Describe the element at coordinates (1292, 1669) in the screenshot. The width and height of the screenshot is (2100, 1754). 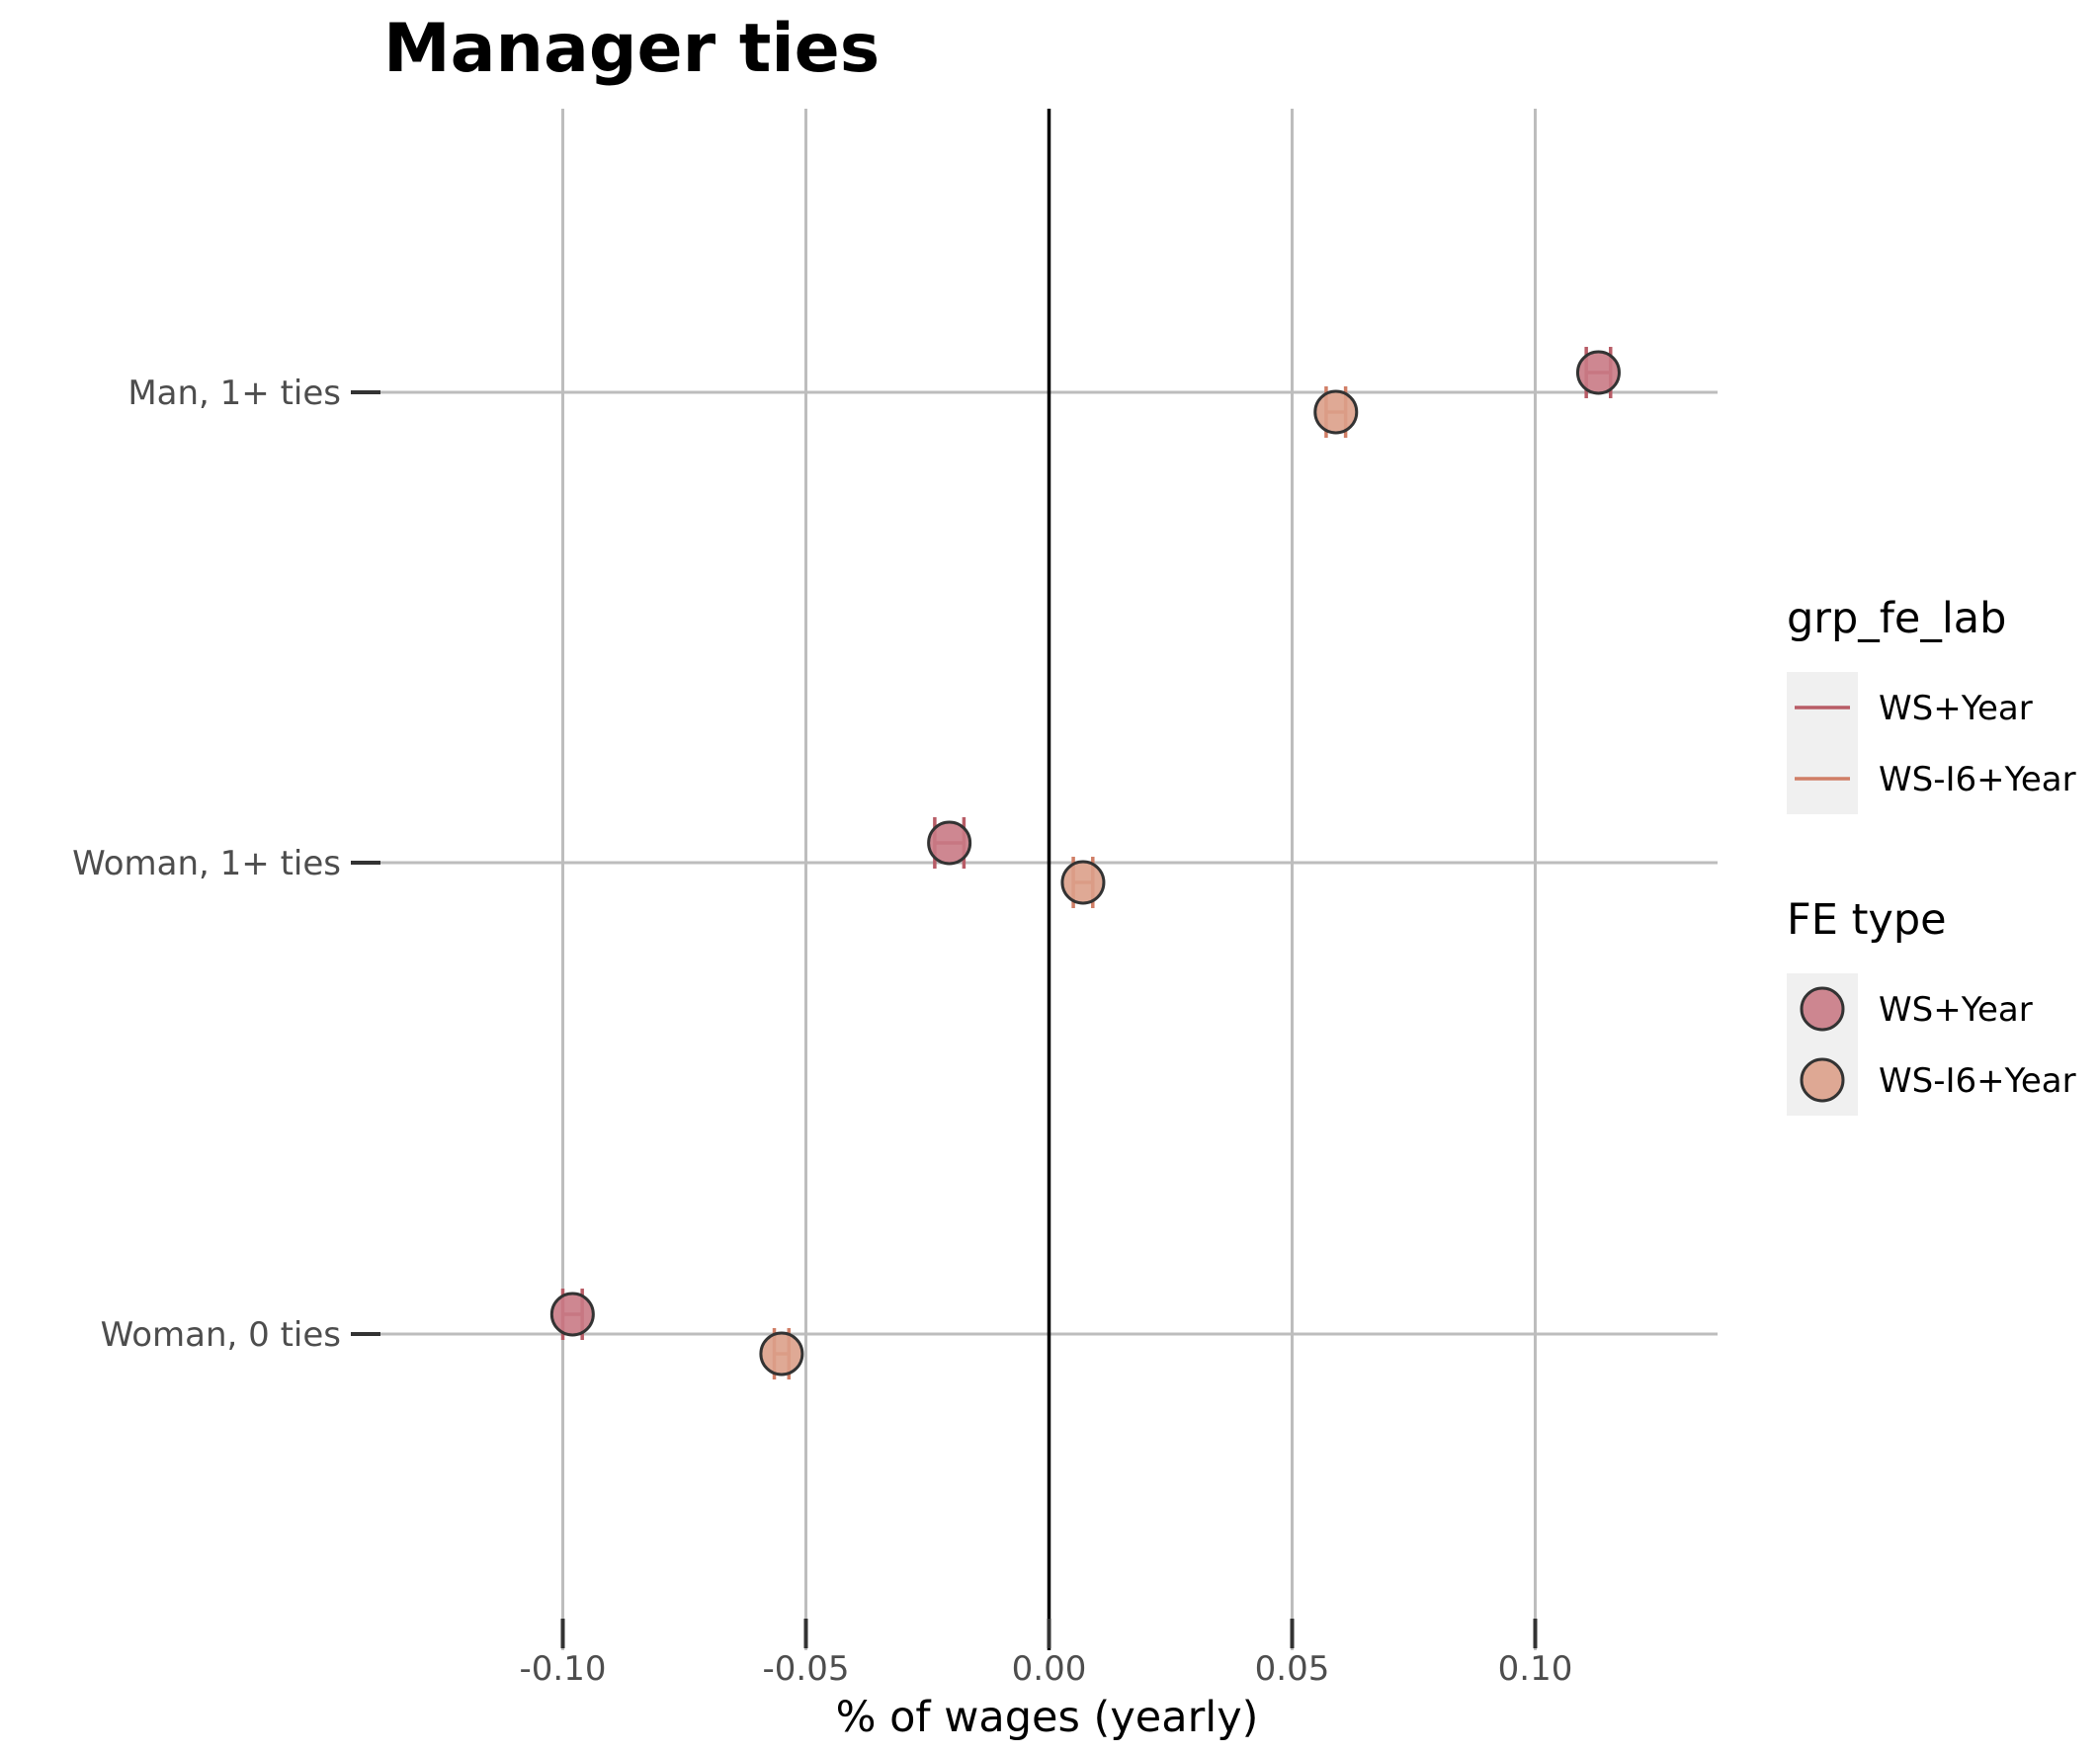
I see `x-tick-label: 0.05` at that location.